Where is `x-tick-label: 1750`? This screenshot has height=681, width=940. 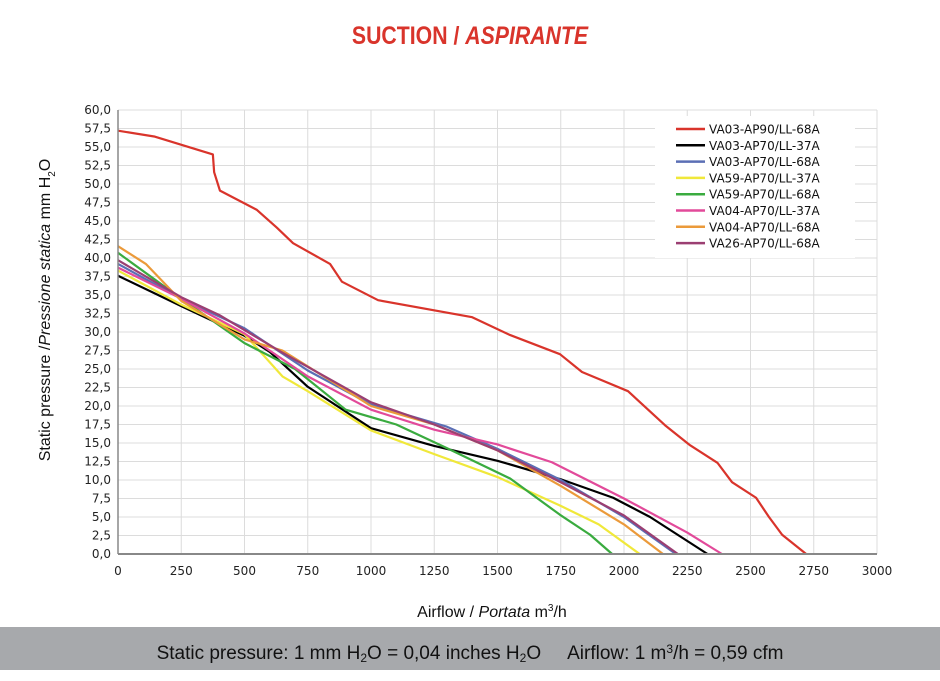 x-tick-label: 1750 is located at coordinates (560, 571).